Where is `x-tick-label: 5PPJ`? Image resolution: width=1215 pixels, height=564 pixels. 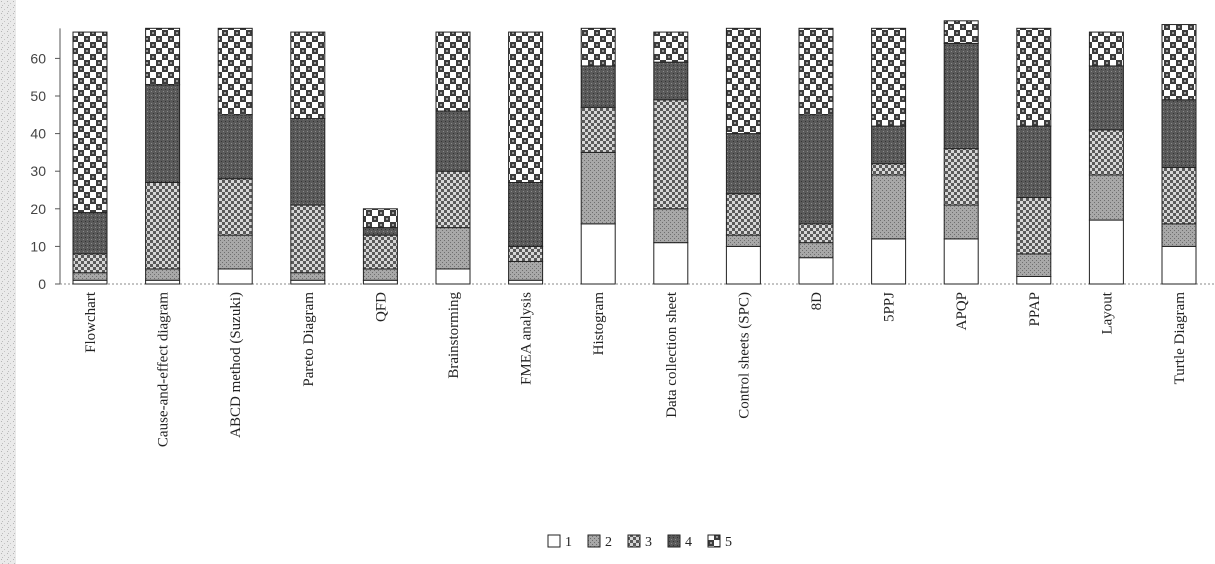 x-tick-label: 5PPJ is located at coordinates (890, 307).